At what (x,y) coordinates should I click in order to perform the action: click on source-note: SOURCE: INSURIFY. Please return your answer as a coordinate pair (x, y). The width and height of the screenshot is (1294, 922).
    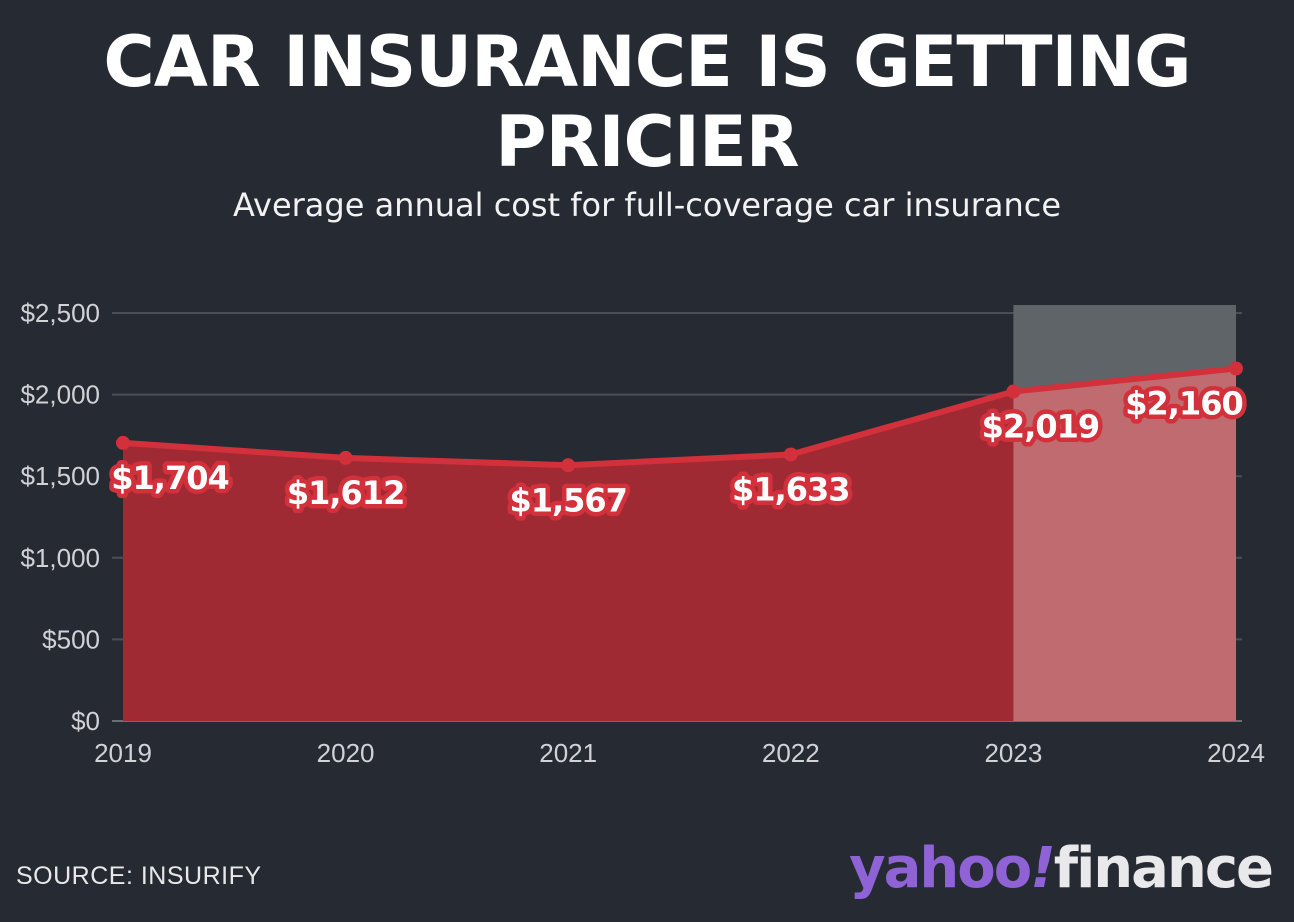
    Looking at the image, I should click on (139, 876).